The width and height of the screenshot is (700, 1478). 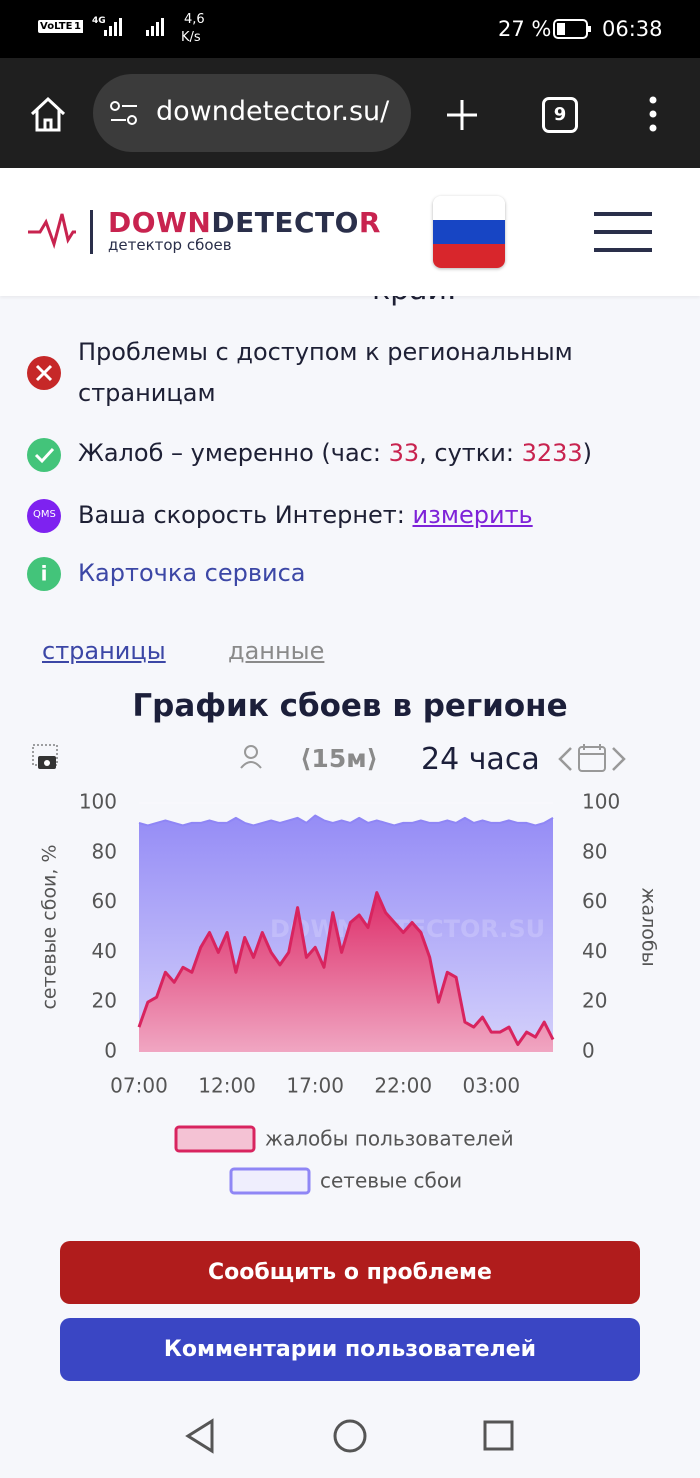 I want to click on info-icon, so click(x=44, y=574).